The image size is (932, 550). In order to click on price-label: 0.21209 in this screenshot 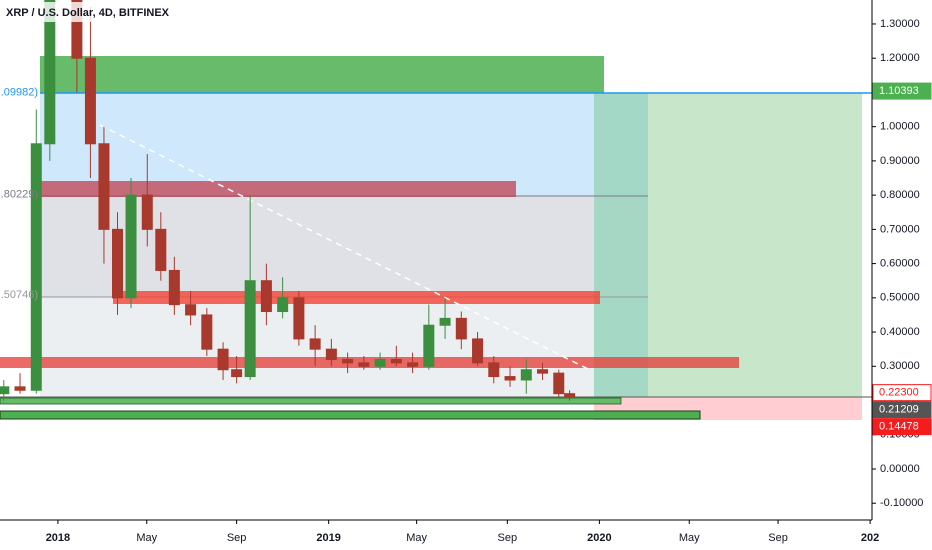, I will do `click(899, 410)`.